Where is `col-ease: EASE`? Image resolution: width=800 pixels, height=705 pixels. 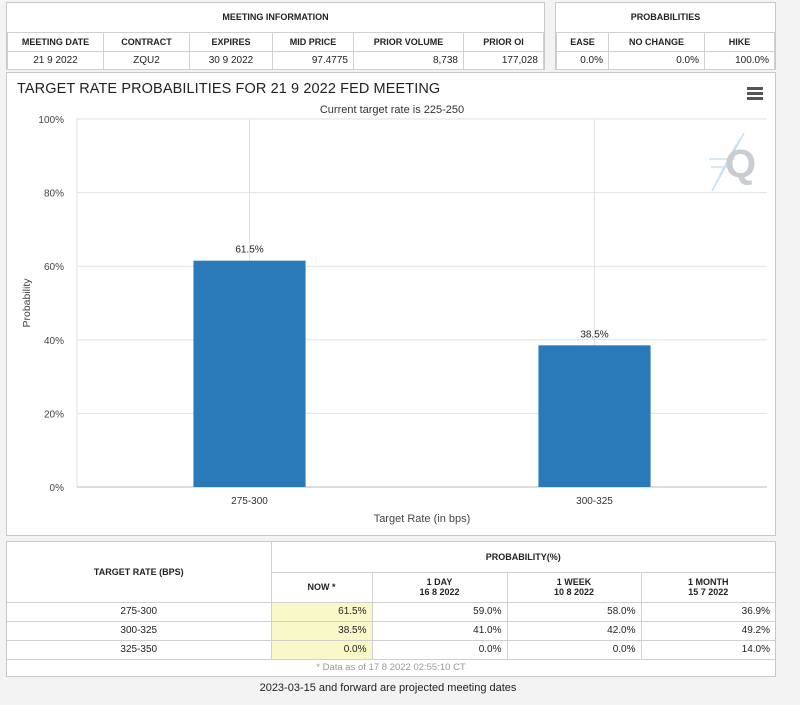 col-ease: EASE is located at coordinates (582, 41).